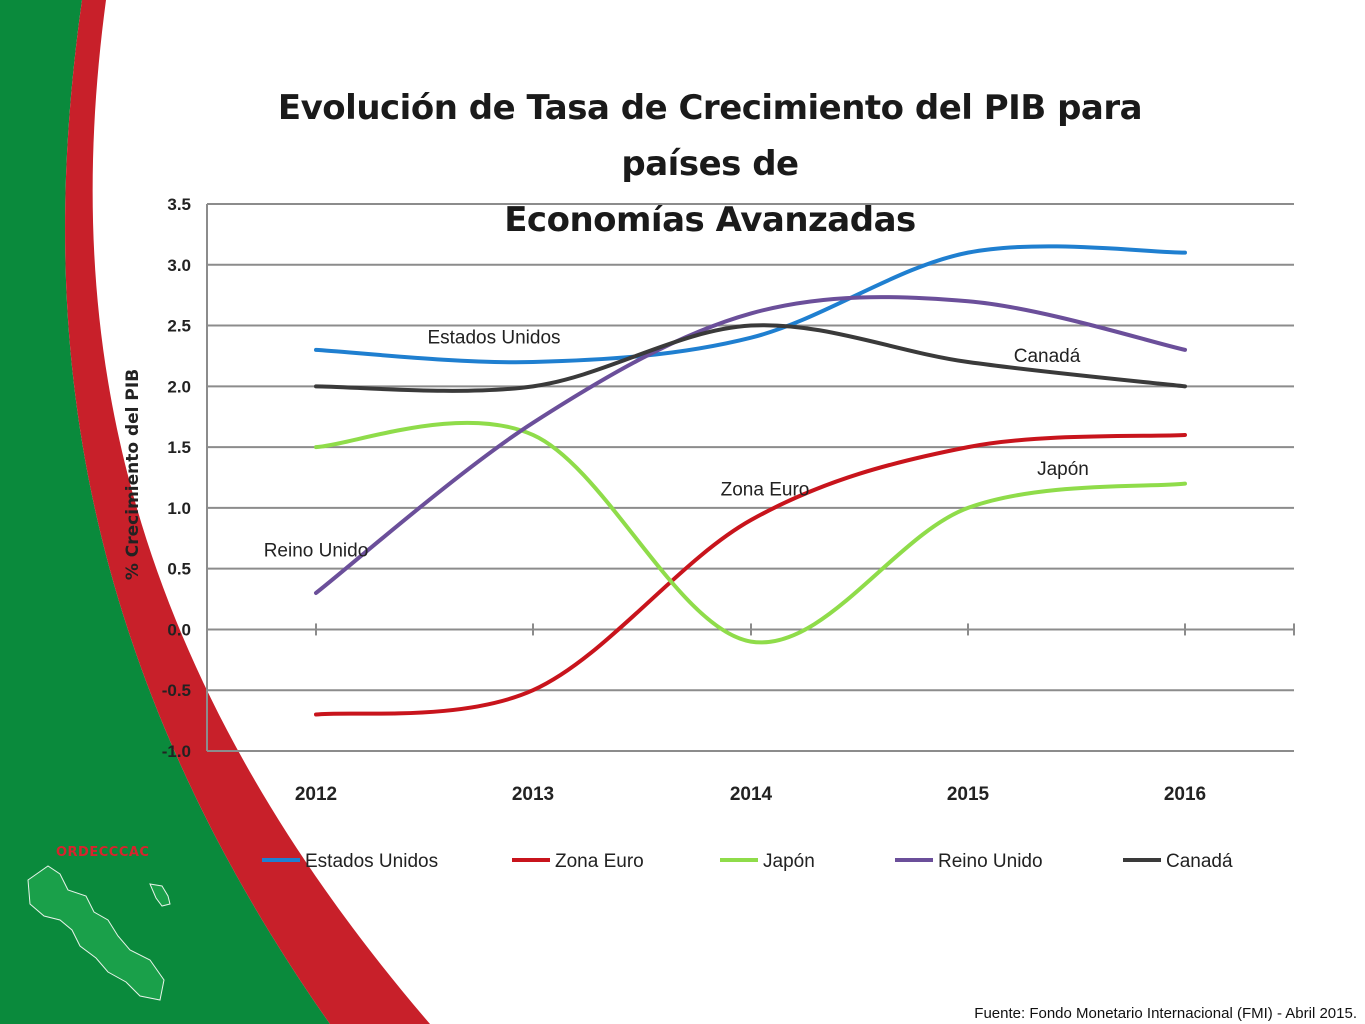 This screenshot has height=1024, width=1365. I want to click on map-silhouette, so click(96, 933).